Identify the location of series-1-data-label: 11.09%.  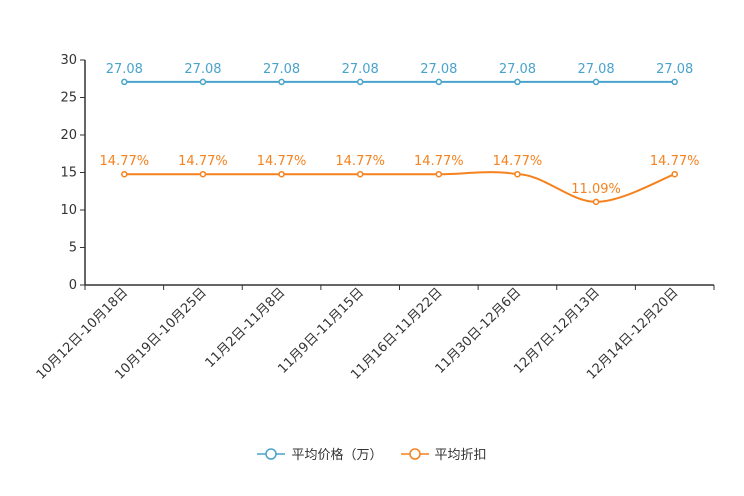
(596, 189).